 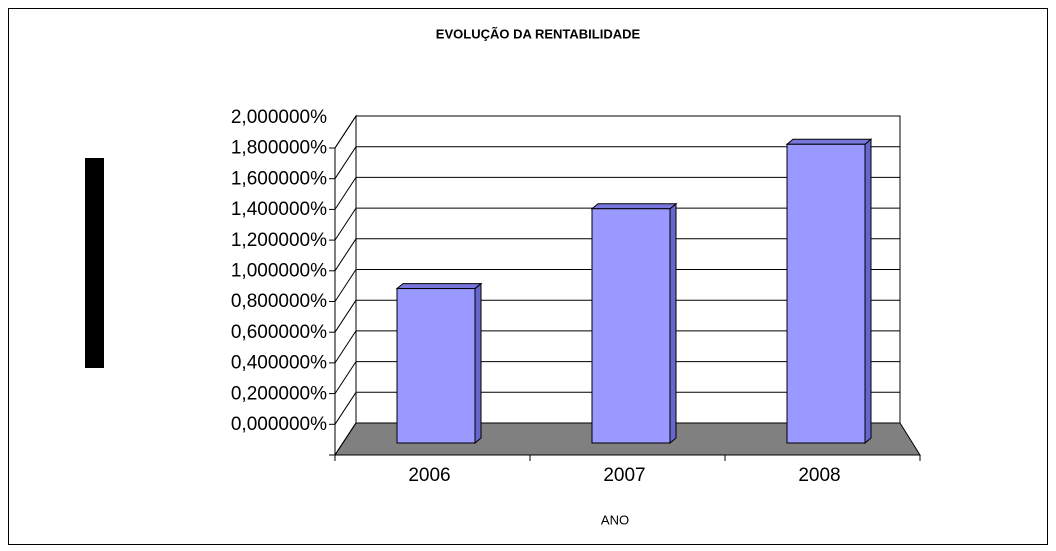 I want to click on y-tick-label: 1,400000%, so click(x=279, y=209).